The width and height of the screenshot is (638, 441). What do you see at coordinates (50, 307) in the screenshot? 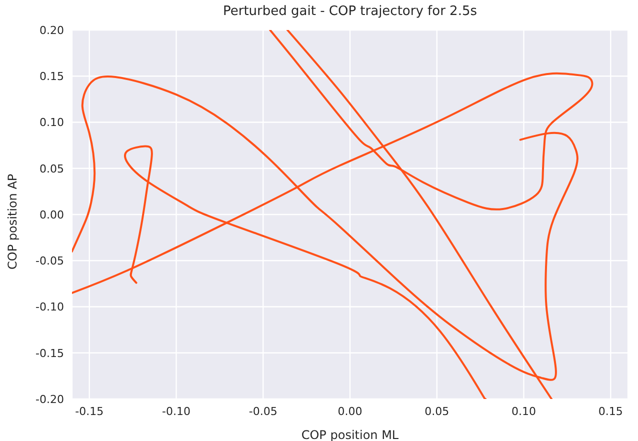
I see `y-tick-label: -0.10` at bounding box center [50, 307].